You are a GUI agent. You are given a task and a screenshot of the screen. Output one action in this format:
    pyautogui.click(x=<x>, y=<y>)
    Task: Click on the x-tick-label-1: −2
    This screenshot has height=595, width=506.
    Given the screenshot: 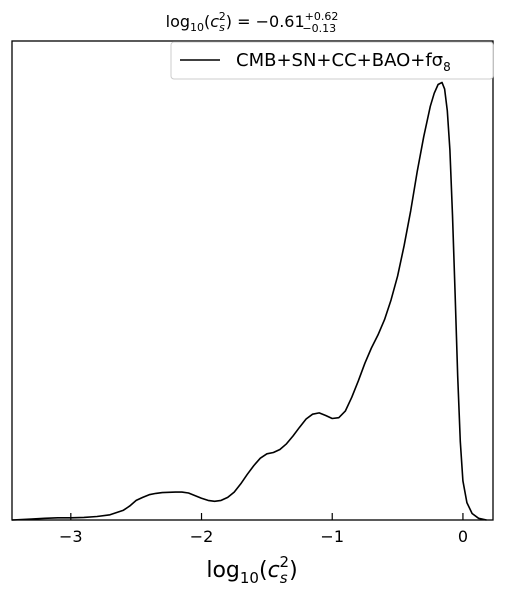 What is the action you would take?
    pyautogui.click(x=202, y=536)
    